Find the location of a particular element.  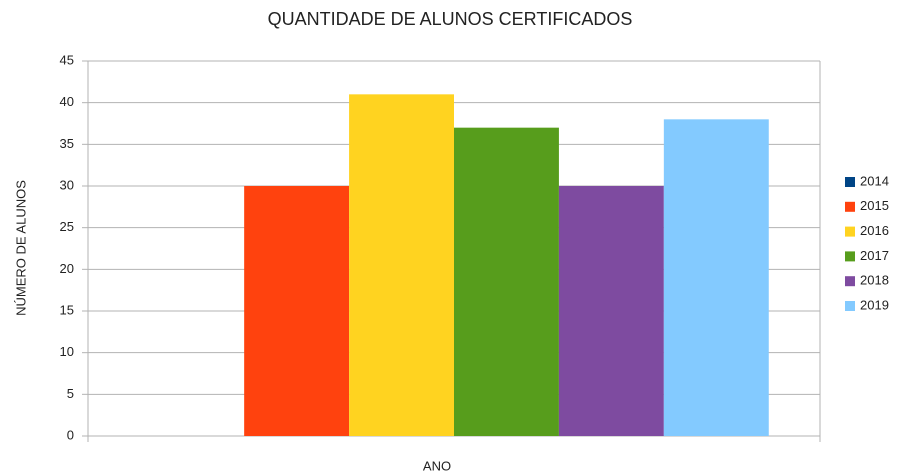

chart-title: QUANTIDADE DE ALUNOS CERTIFICADOS is located at coordinates (450, 19).